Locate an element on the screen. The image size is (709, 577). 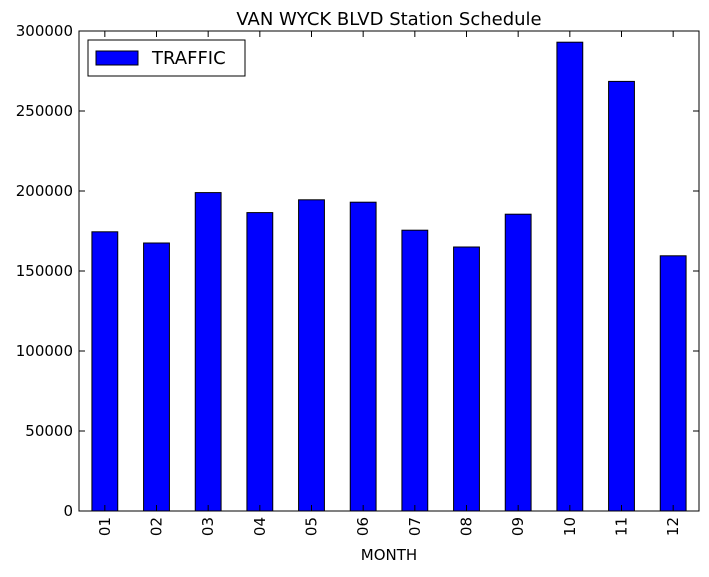
x-tick-label-01: 01 is located at coordinates (105, 526).